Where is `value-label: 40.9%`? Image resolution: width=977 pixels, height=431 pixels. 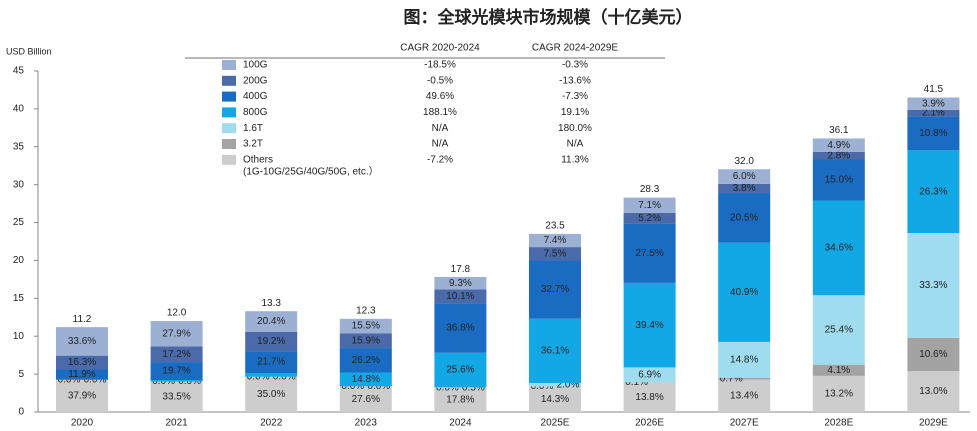
value-label: 40.9% is located at coordinates (744, 292).